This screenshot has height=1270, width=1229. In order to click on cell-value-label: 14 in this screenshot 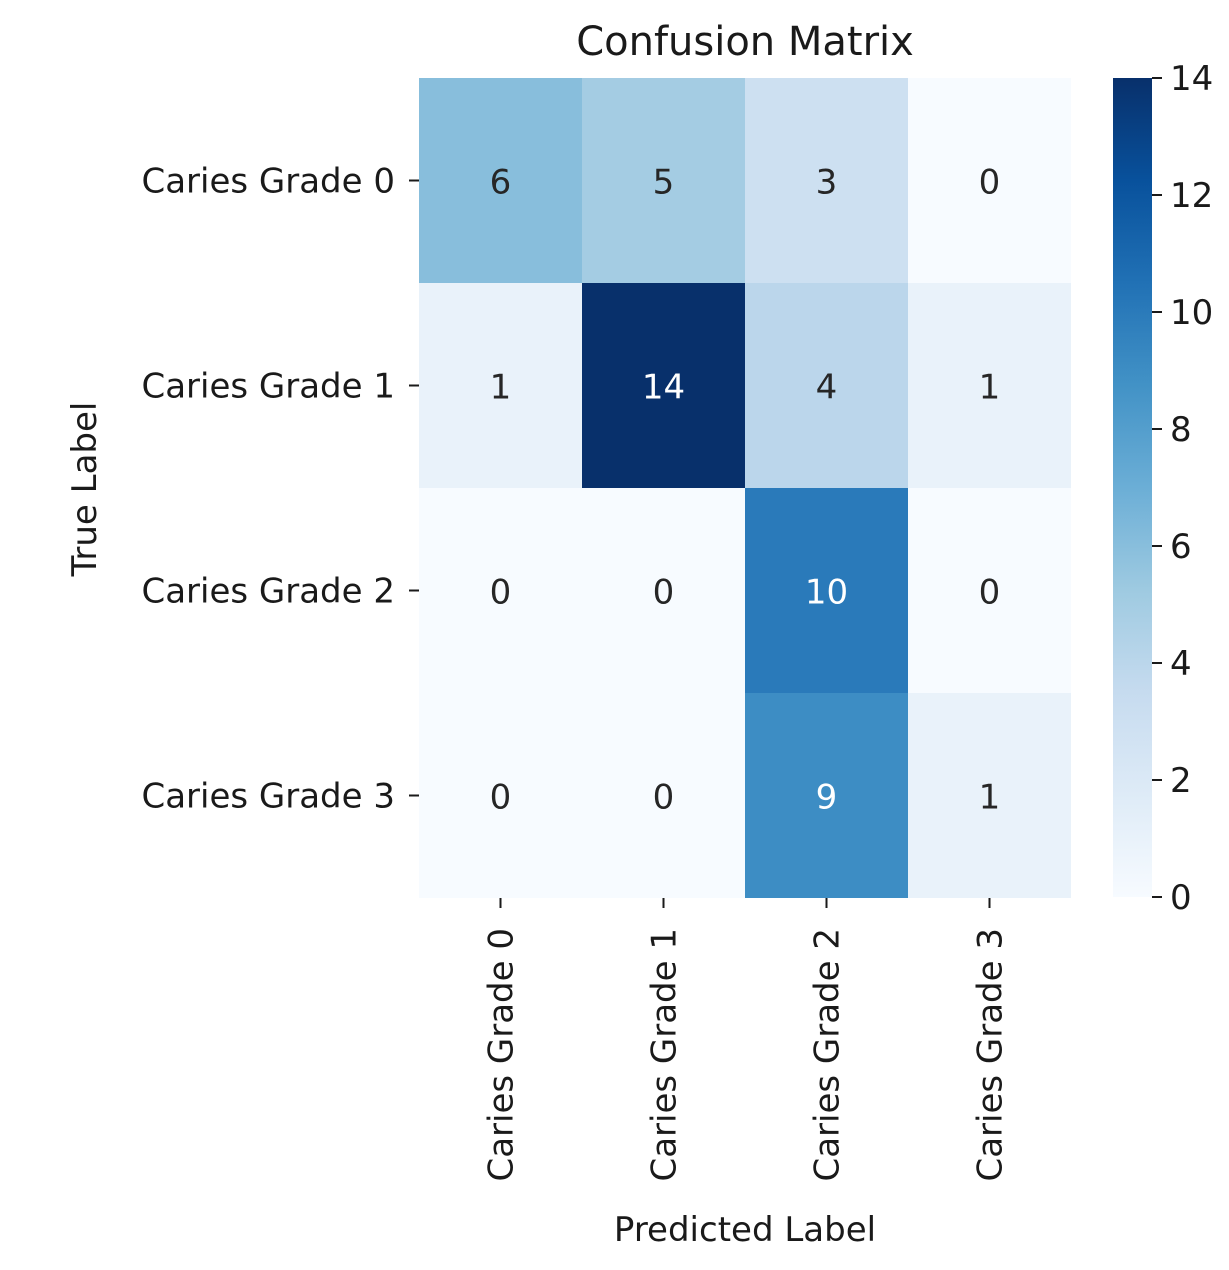, I will do `click(663, 388)`.